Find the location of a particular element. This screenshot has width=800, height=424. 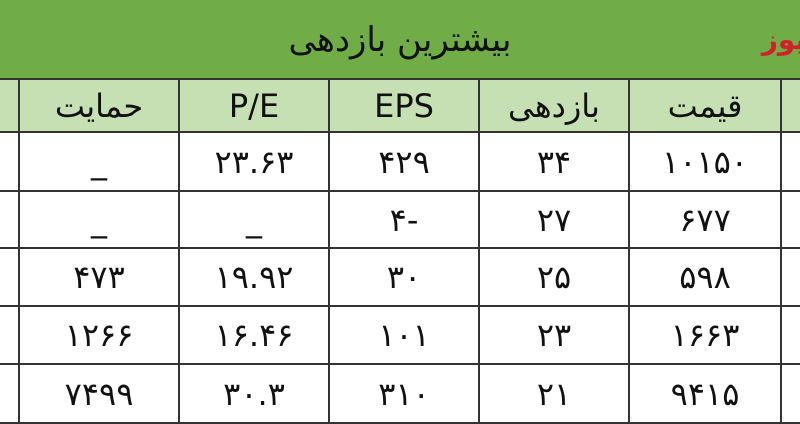

title: بیشترین بازدهی is located at coordinates (400, 40).